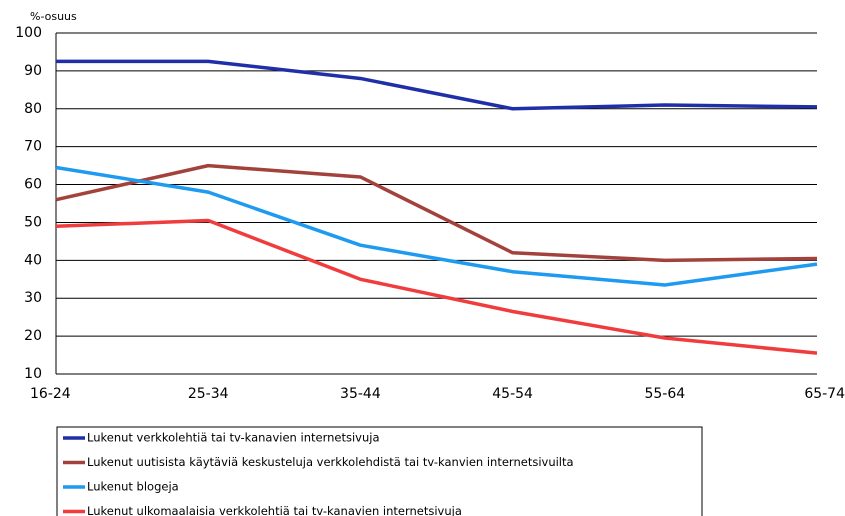 The width and height of the screenshot is (845, 516). Describe the element at coordinates (33, 374) in the screenshot. I see `y-tick-label: 10` at that location.